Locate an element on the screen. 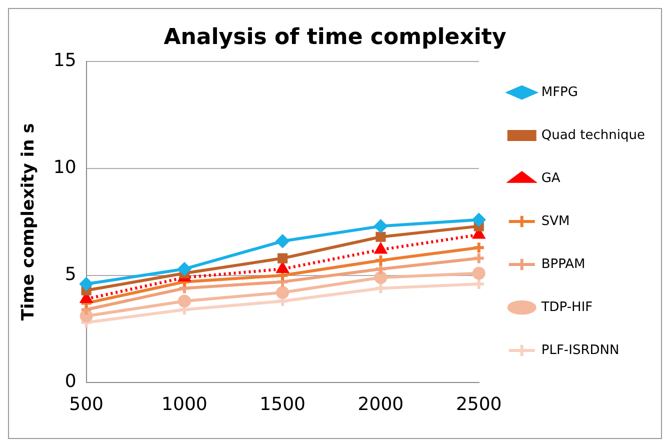  y-tick-label: 0 is located at coordinates (70, 381).